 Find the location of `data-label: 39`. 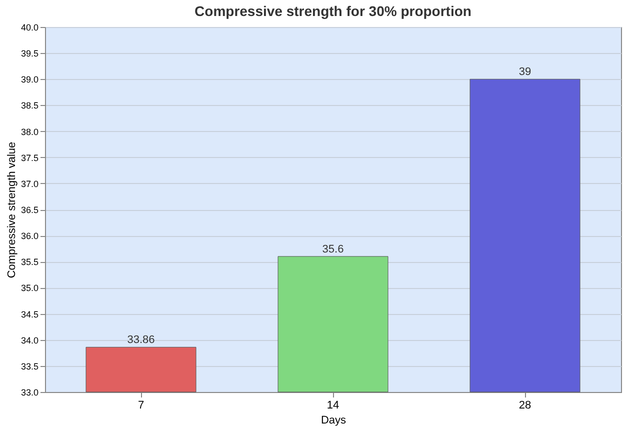

data-label: 39 is located at coordinates (525, 72).